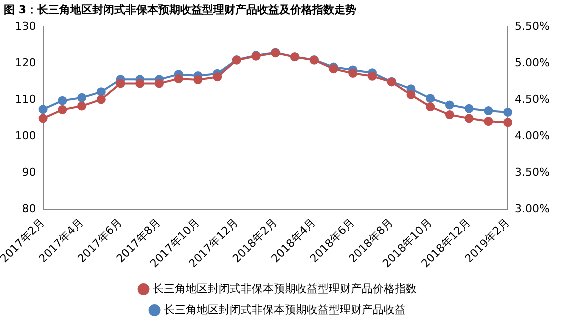 The image size is (561, 330). What do you see at coordinates (532, 63) in the screenshot?
I see `y2-tick-label: 5.00%` at bounding box center [532, 63].